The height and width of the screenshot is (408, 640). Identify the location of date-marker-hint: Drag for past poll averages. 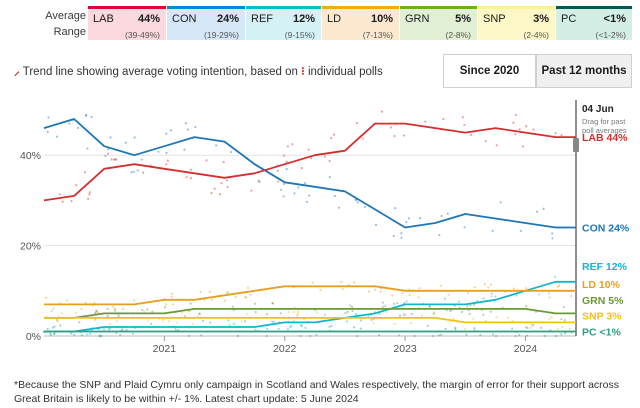
(604, 126).